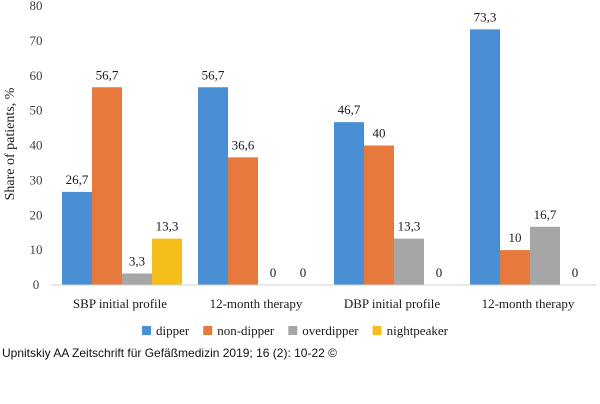 This screenshot has height=404, width=600. Describe the element at coordinates (246, 330) in the screenshot. I see `legend-label-non-dipper: non-dipper` at that location.